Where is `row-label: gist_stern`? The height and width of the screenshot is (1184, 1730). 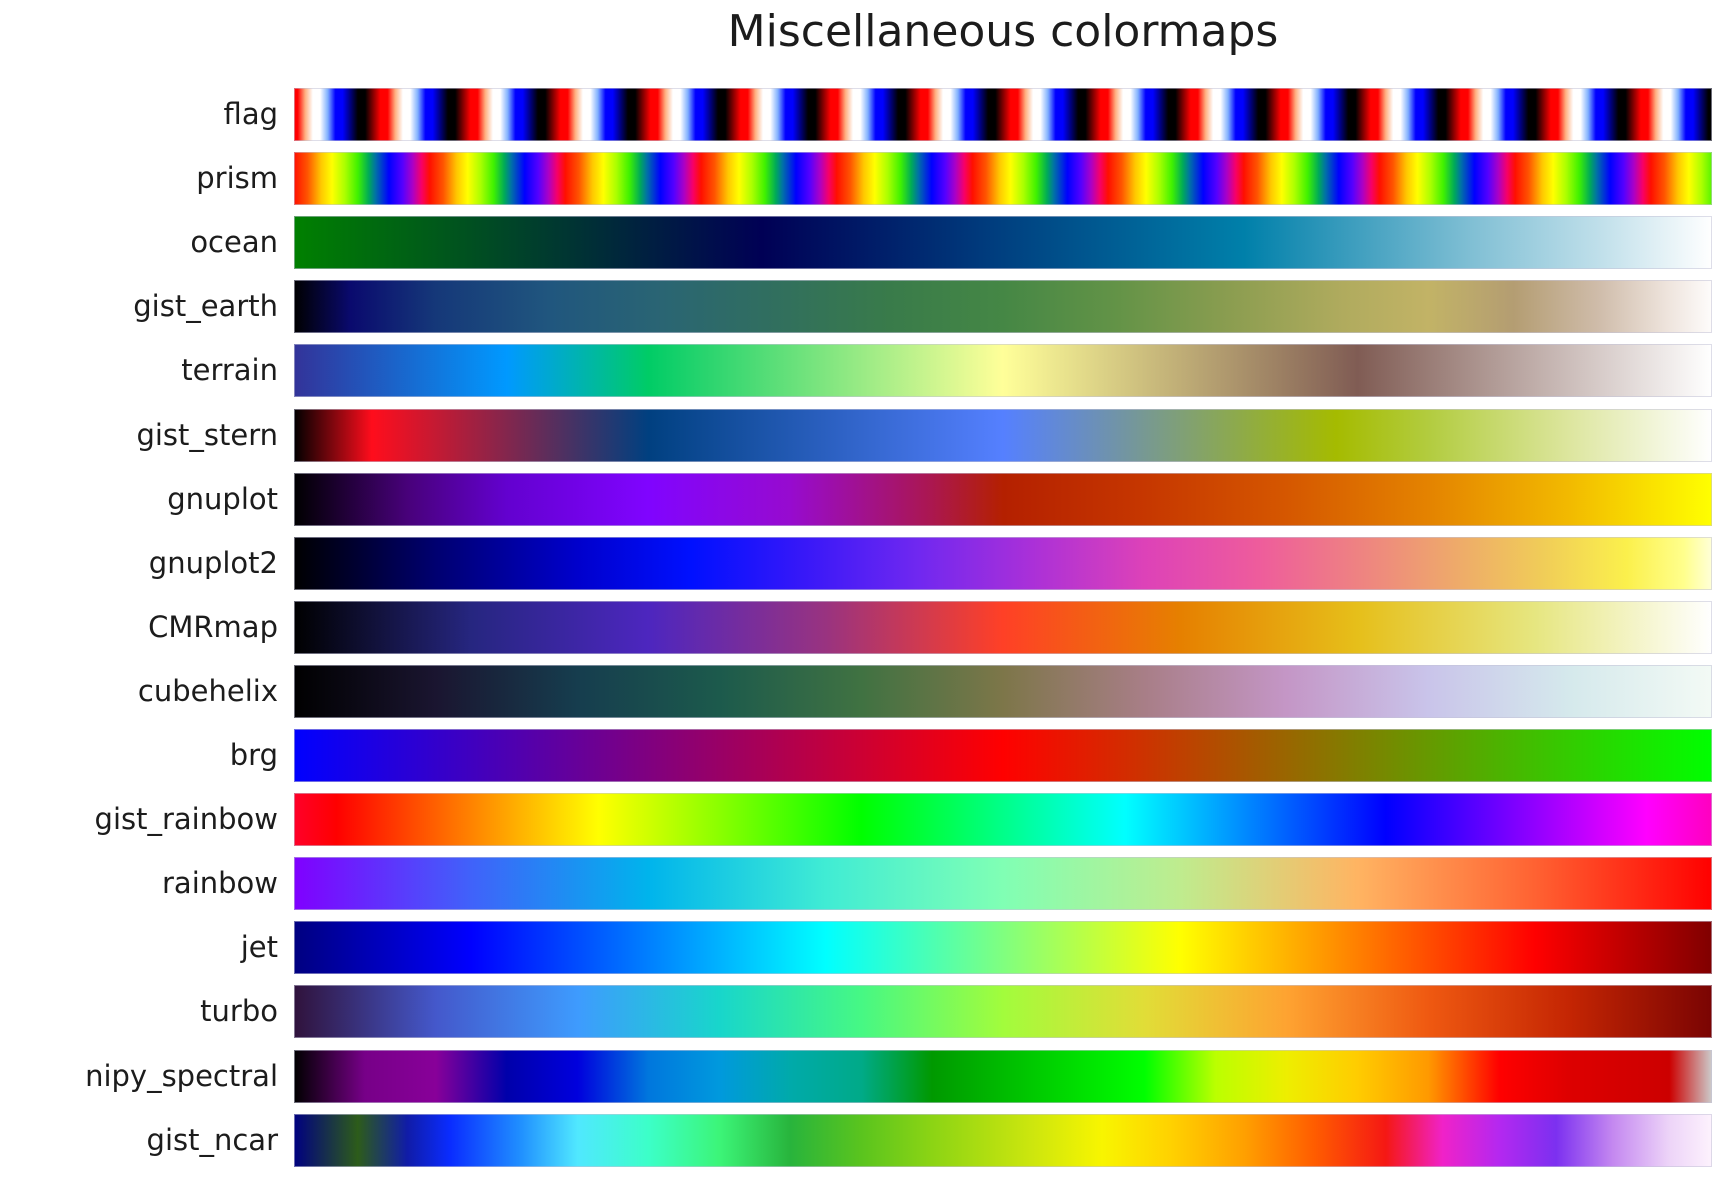
row-label: gist_stern is located at coordinates (207, 434).